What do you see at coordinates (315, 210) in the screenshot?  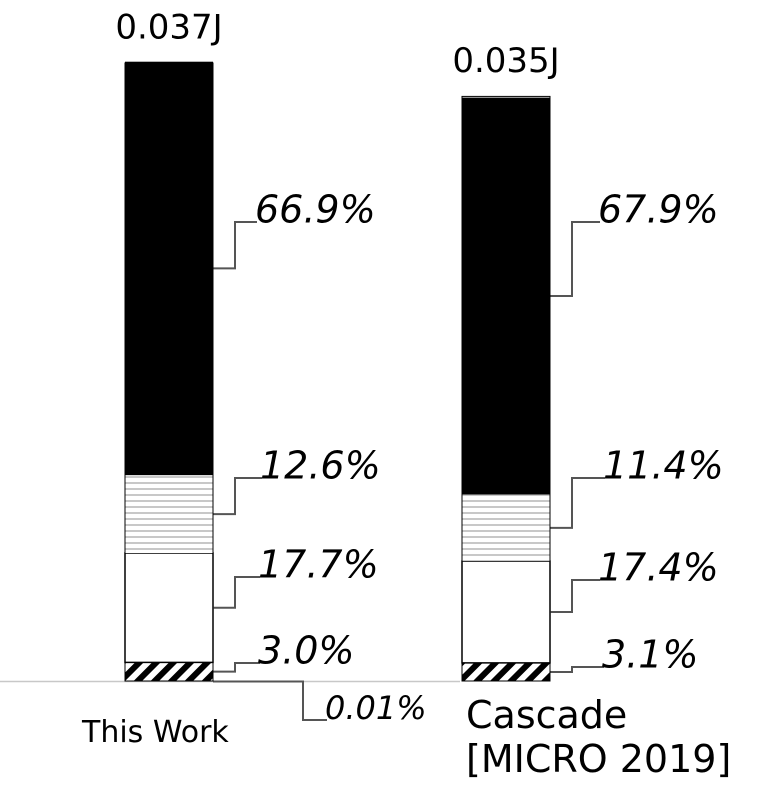 I see `value-label: 66.9%` at bounding box center [315, 210].